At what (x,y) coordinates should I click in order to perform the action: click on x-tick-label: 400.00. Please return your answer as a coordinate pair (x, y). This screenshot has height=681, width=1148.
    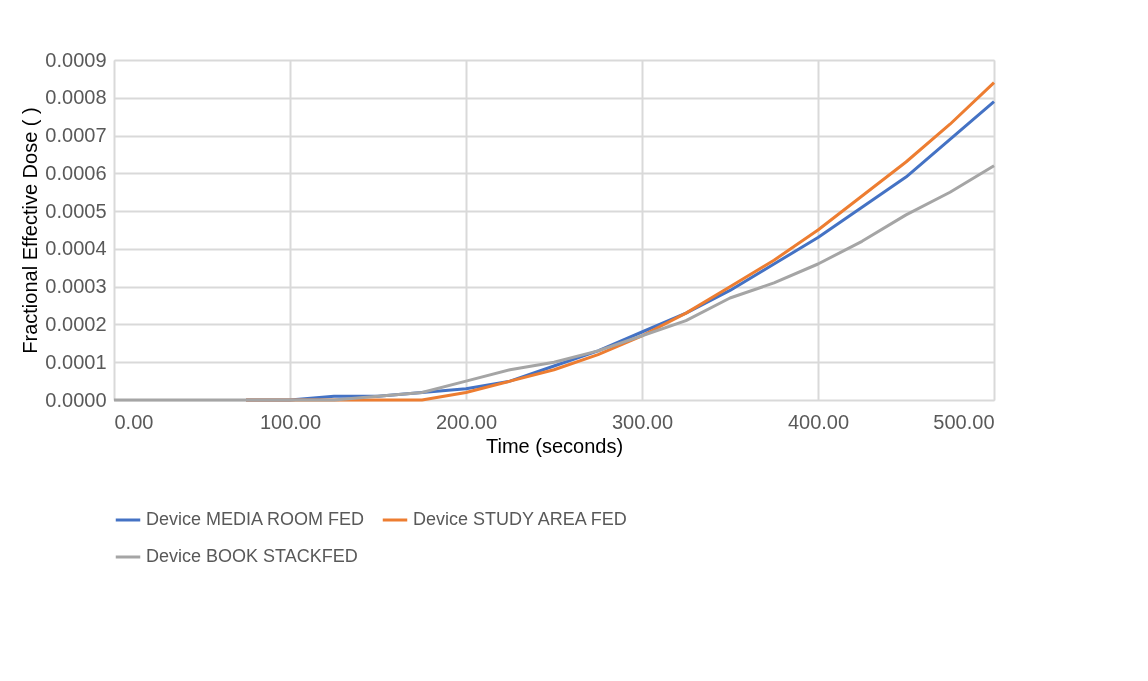
    Looking at the image, I should click on (818, 421).